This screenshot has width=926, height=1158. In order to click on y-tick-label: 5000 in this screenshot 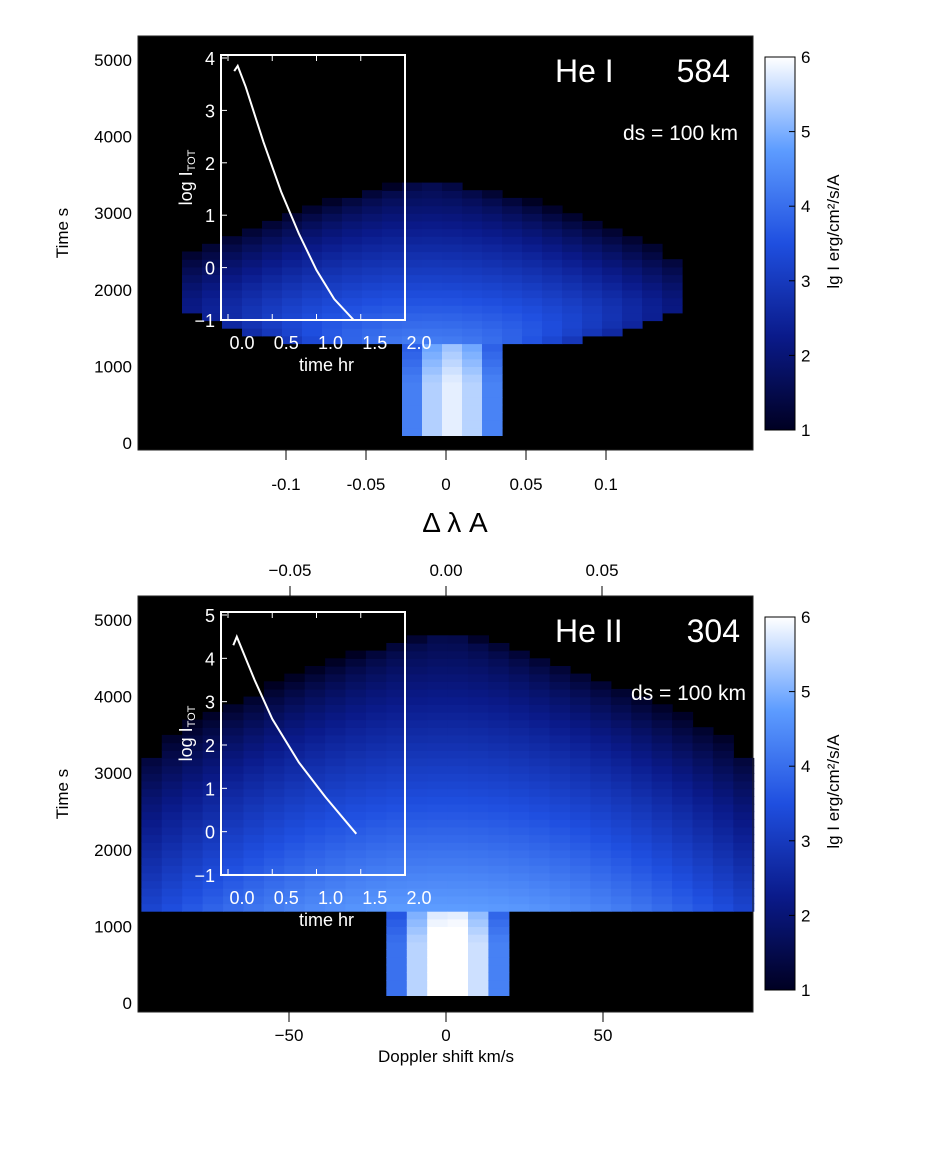, I will do `click(113, 60)`.